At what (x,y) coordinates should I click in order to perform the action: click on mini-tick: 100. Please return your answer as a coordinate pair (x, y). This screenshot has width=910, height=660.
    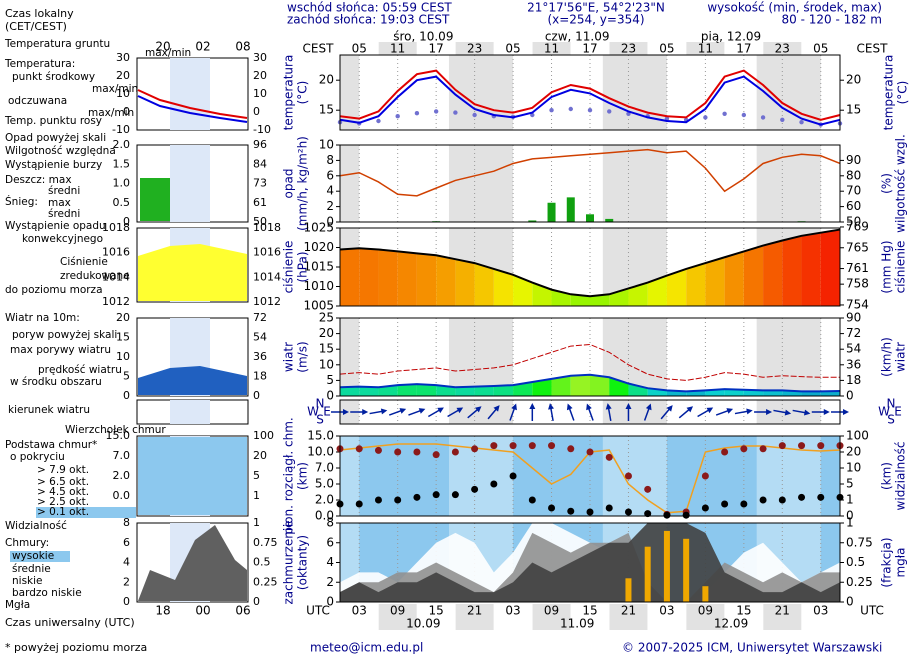
    Looking at the image, I should click on (263, 435).